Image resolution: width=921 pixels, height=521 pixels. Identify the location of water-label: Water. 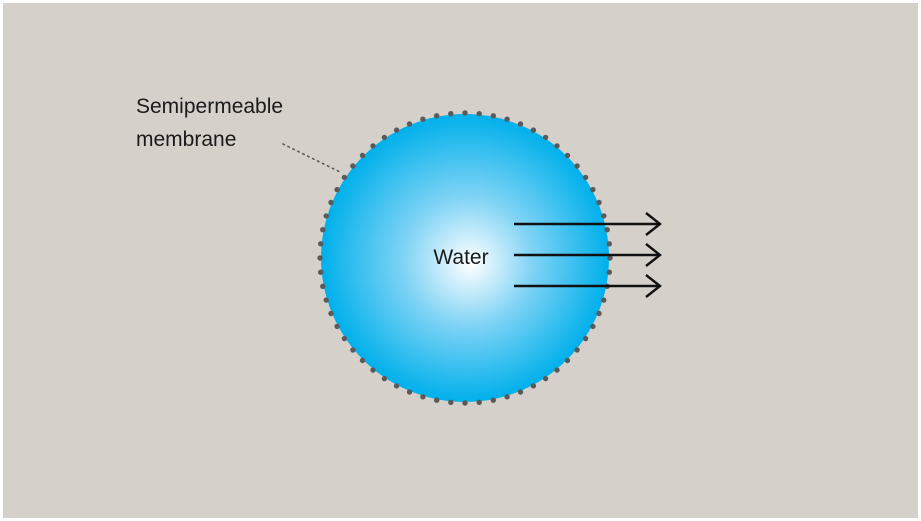
(460, 257).